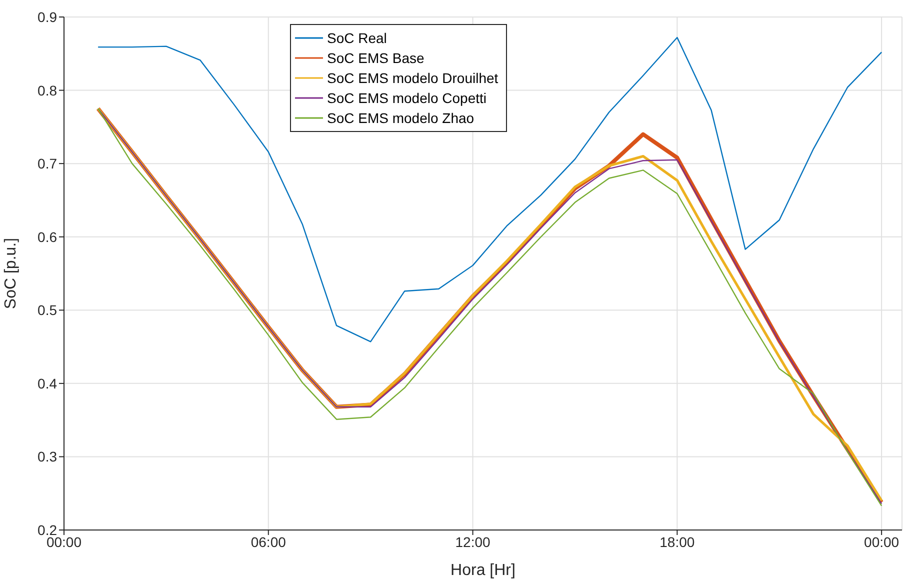 The height and width of the screenshot is (583, 907). I want to click on y-tick-label: 0.4, so click(48, 383).